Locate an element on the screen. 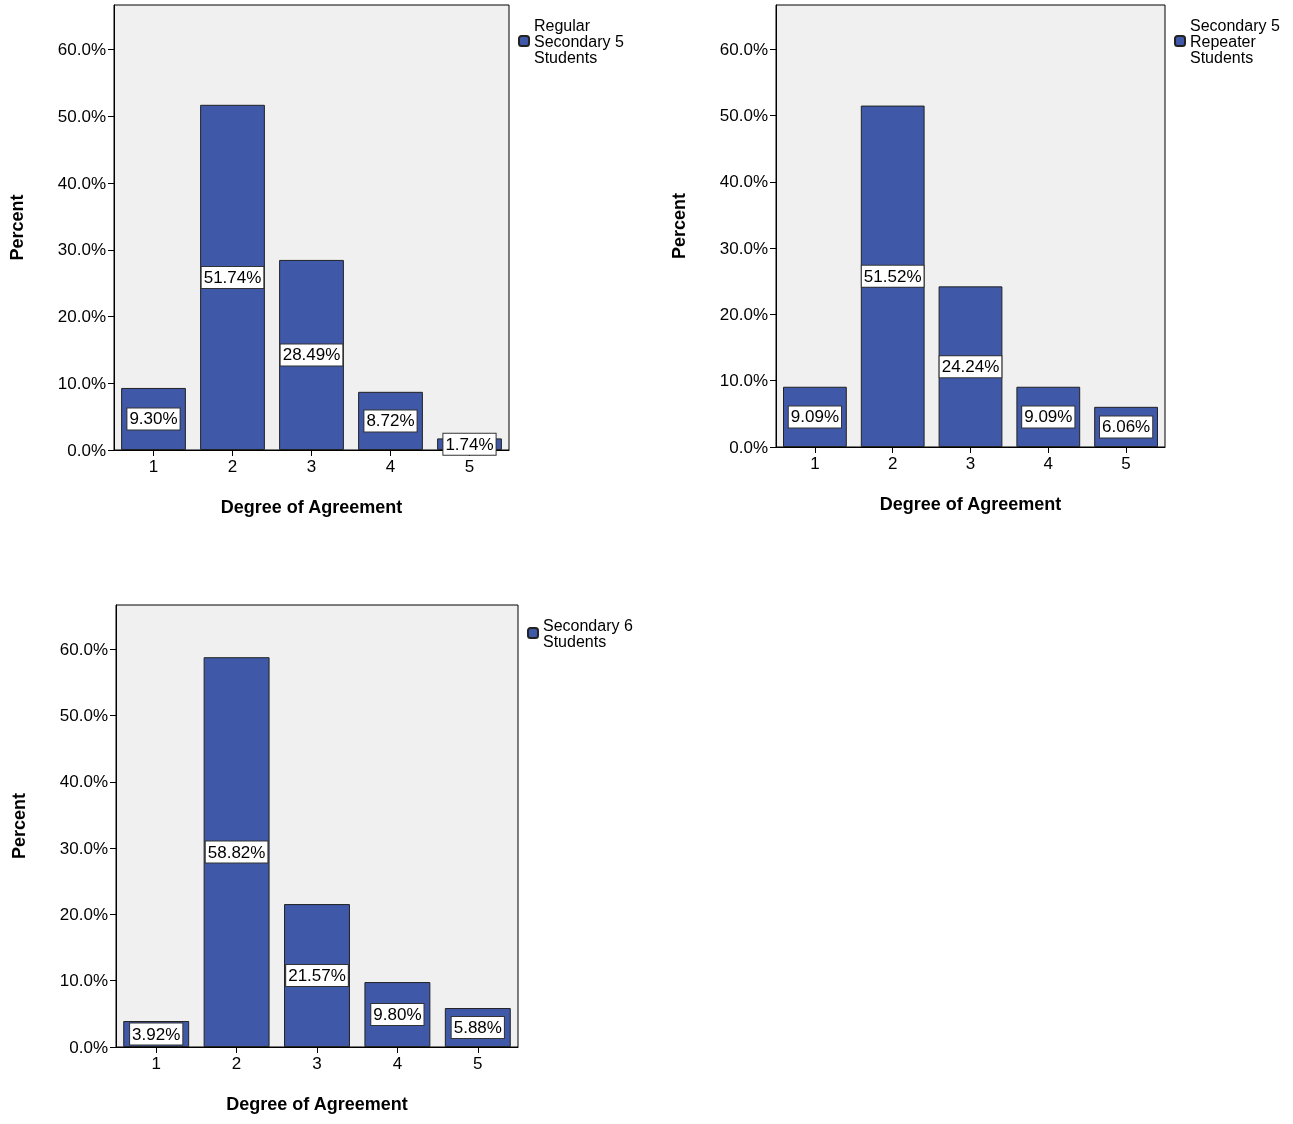 The height and width of the screenshot is (1124, 1293). data-label: 1.74% is located at coordinates (469, 444).